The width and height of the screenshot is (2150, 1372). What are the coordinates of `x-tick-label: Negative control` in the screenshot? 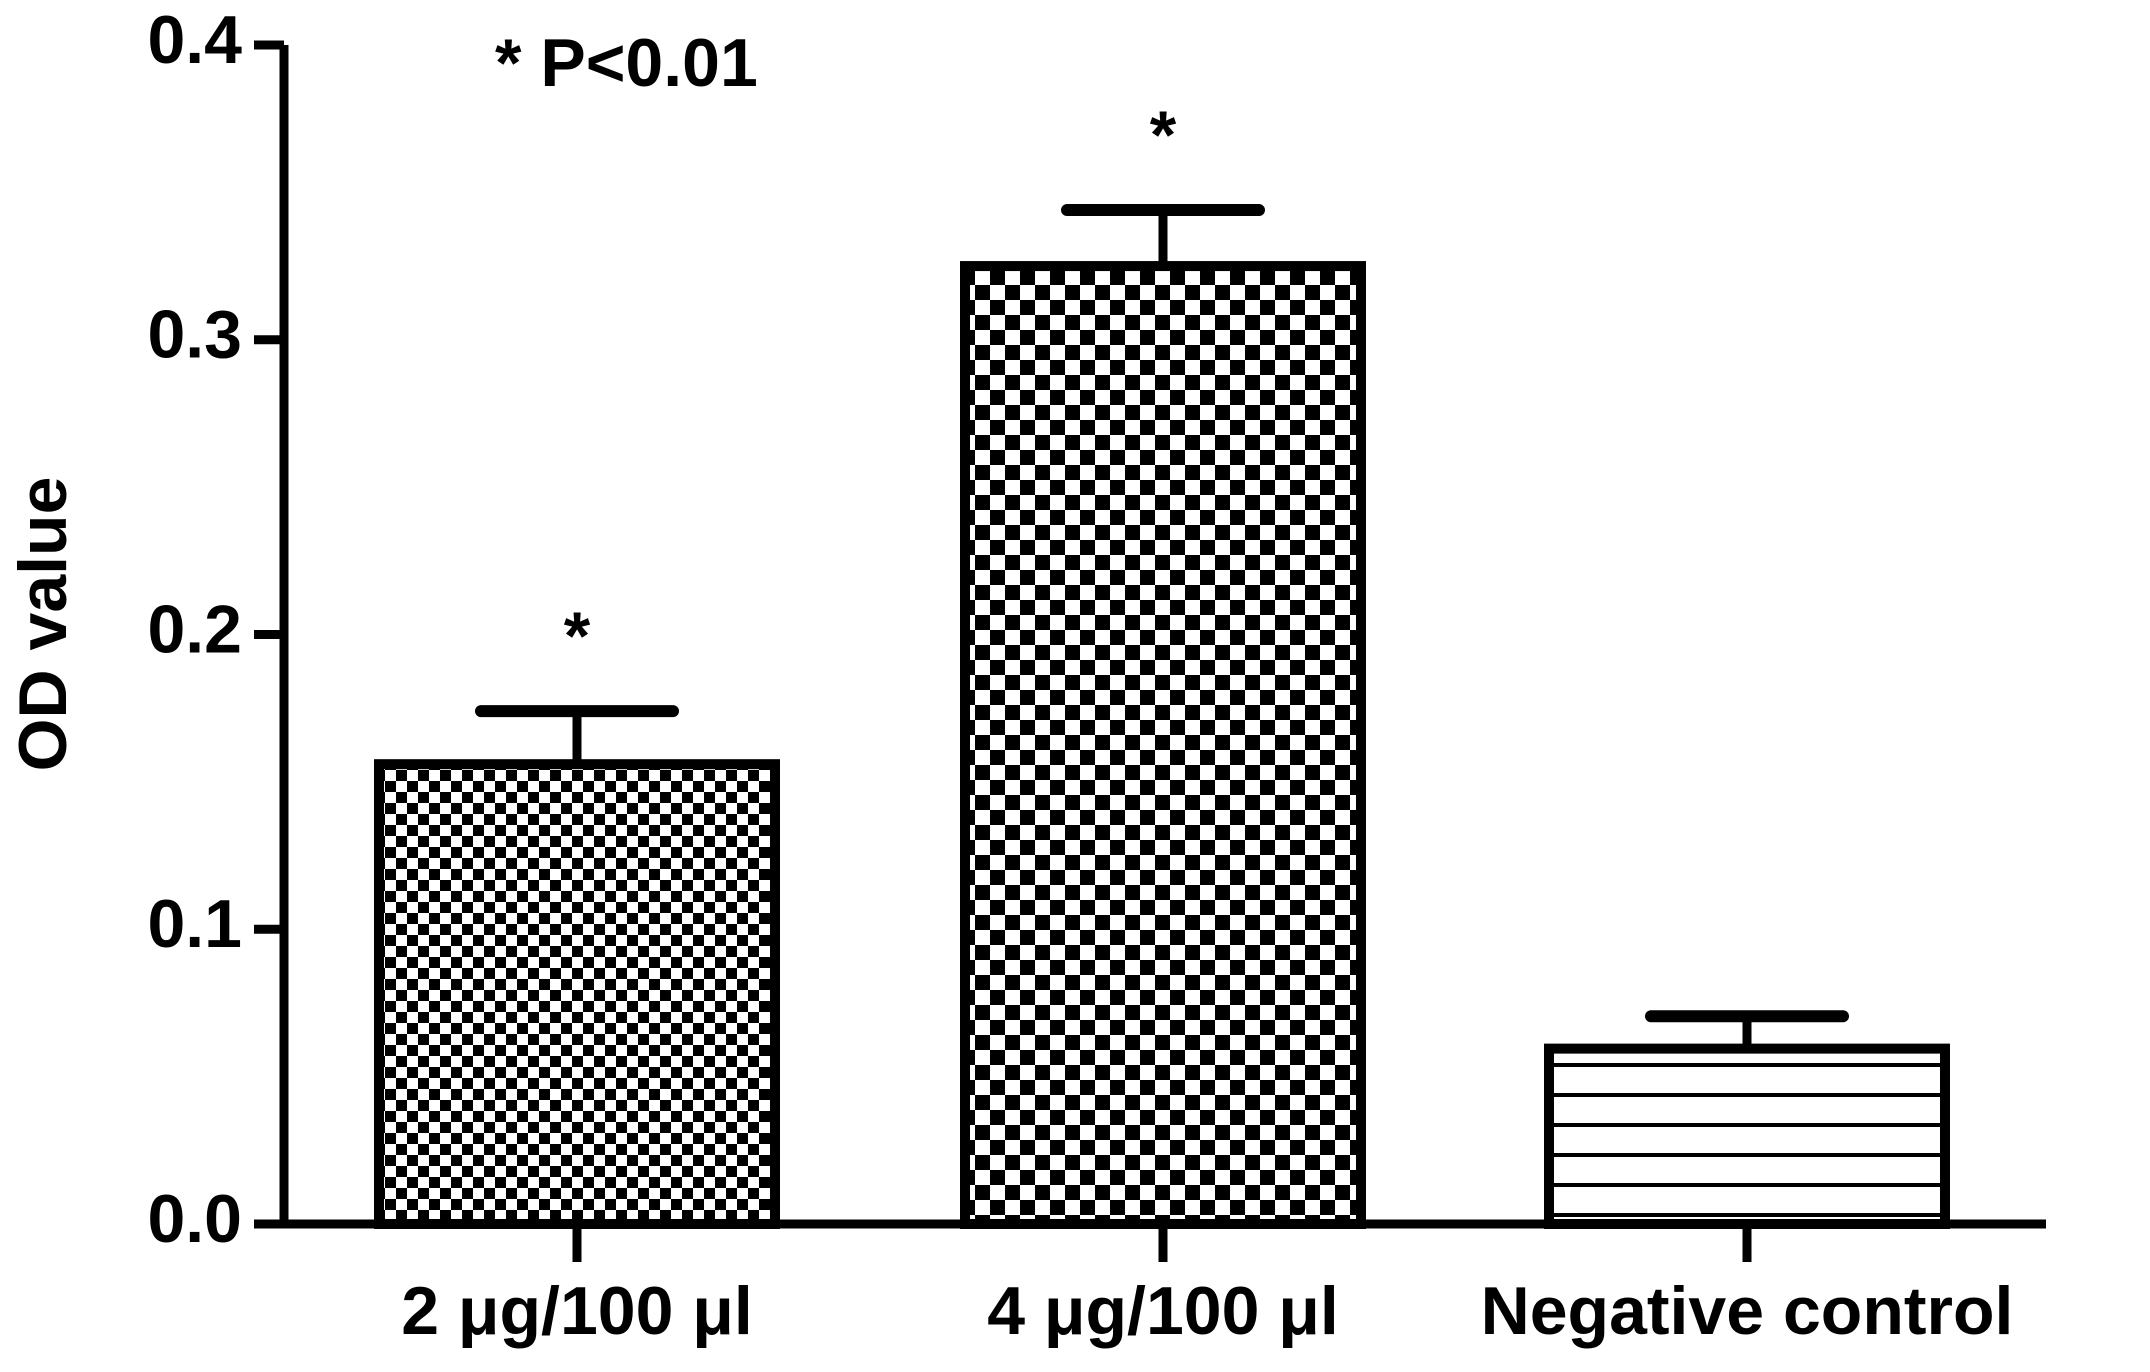 It's located at (1747, 1311).